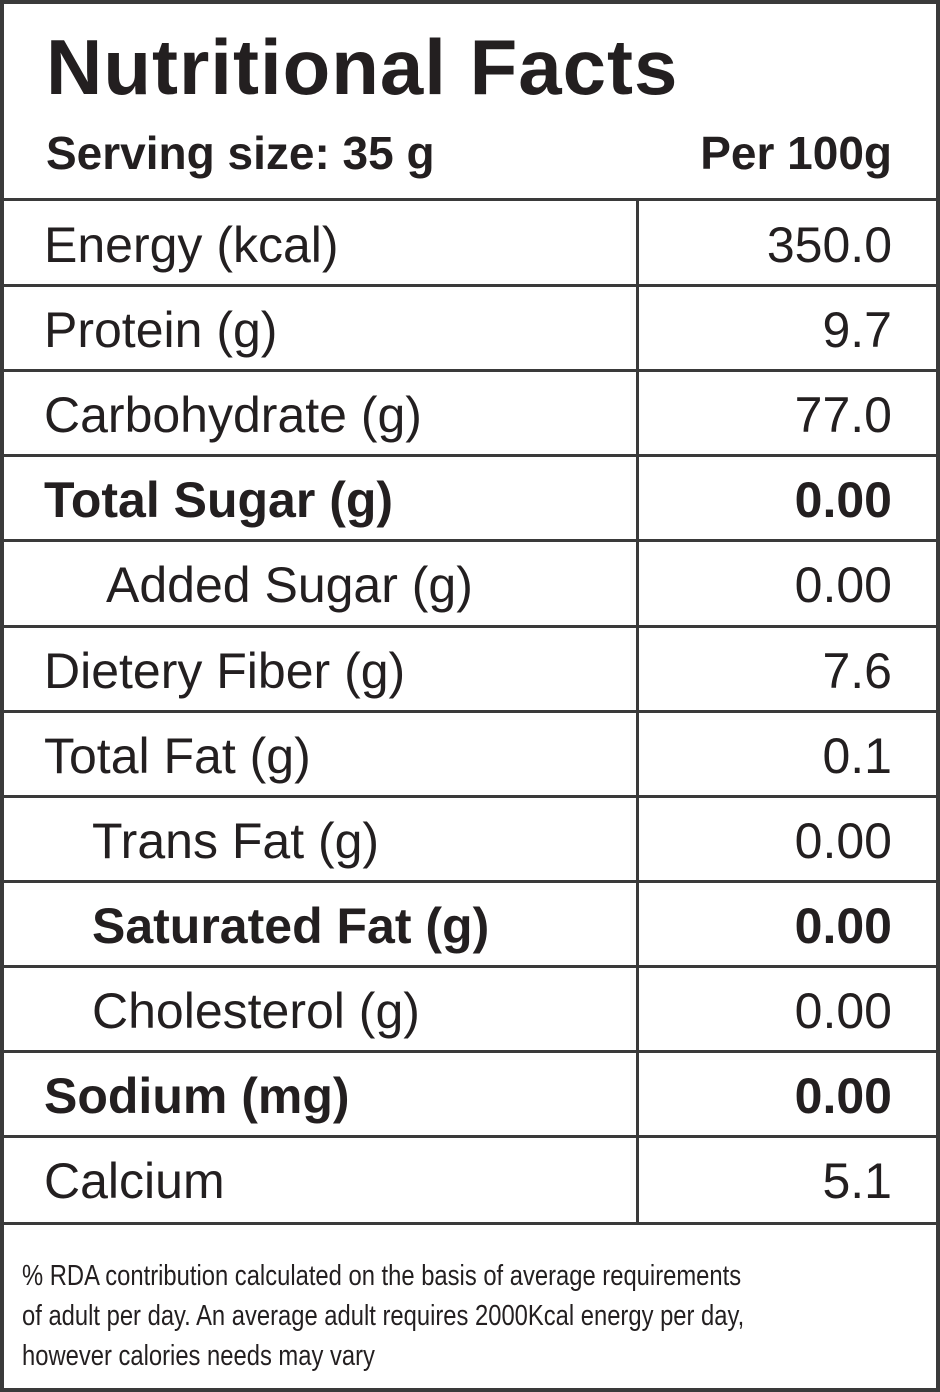 This screenshot has width=940, height=1392. I want to click on nutrient-name: Carbohydrate (g), so click(233, 415).